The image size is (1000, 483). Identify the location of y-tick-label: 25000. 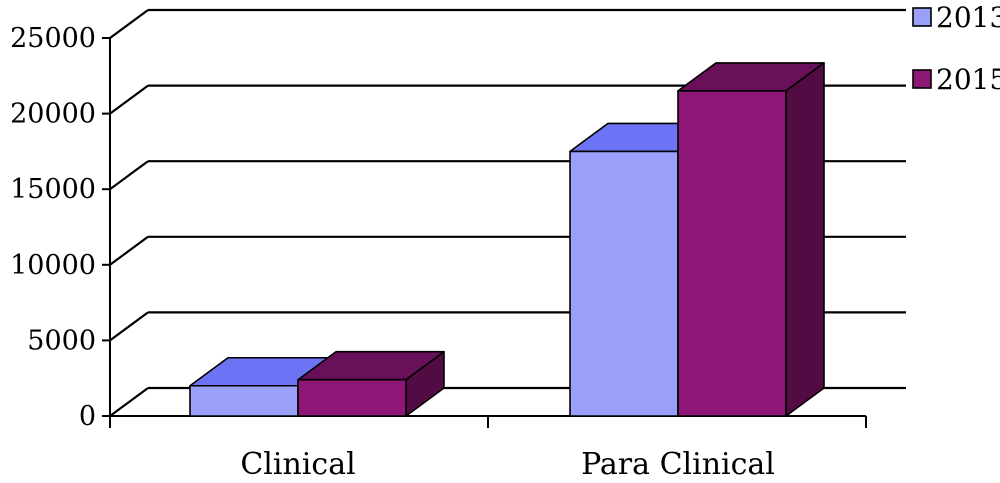
(53, 38).